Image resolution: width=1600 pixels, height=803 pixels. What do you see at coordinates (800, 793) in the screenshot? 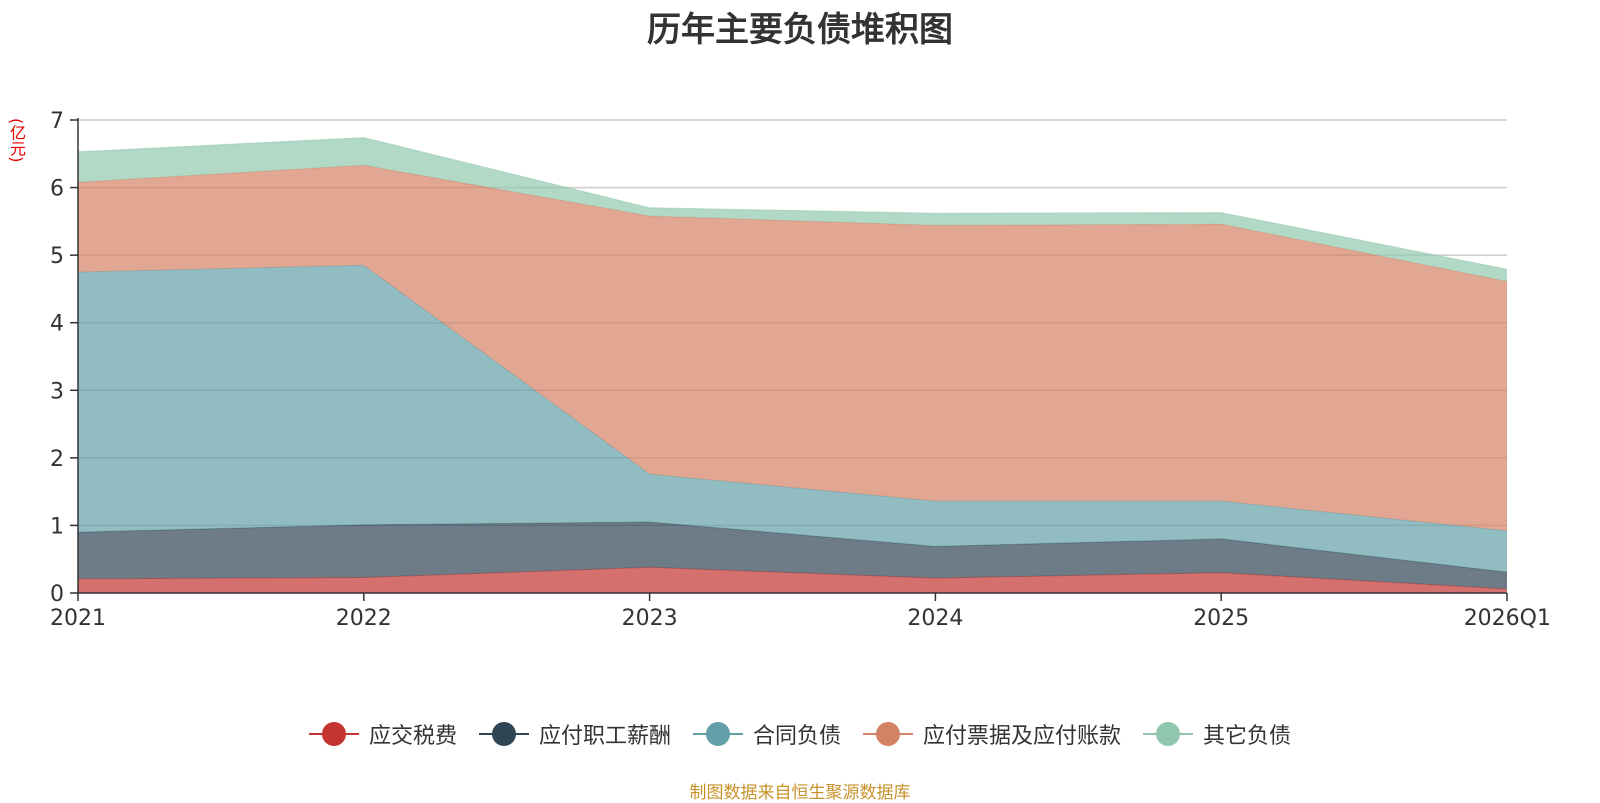
I see `data-source-note: 制图数据来自恒生聚源数据库` at bounding box center [800, 793].